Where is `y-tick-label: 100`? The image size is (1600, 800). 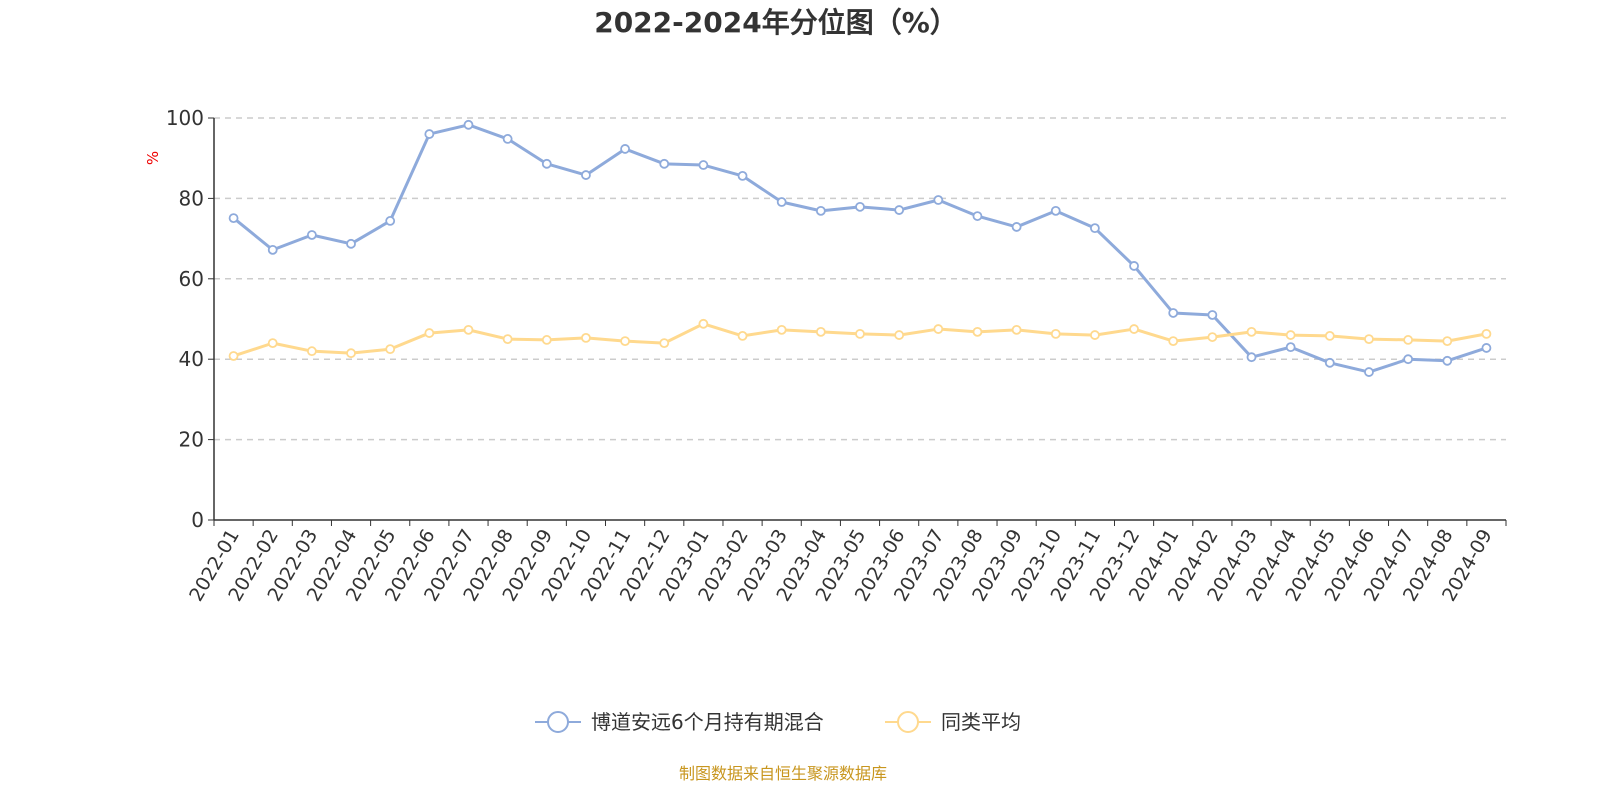 y-tick-label: 100 is located at coordinates (185, 118).